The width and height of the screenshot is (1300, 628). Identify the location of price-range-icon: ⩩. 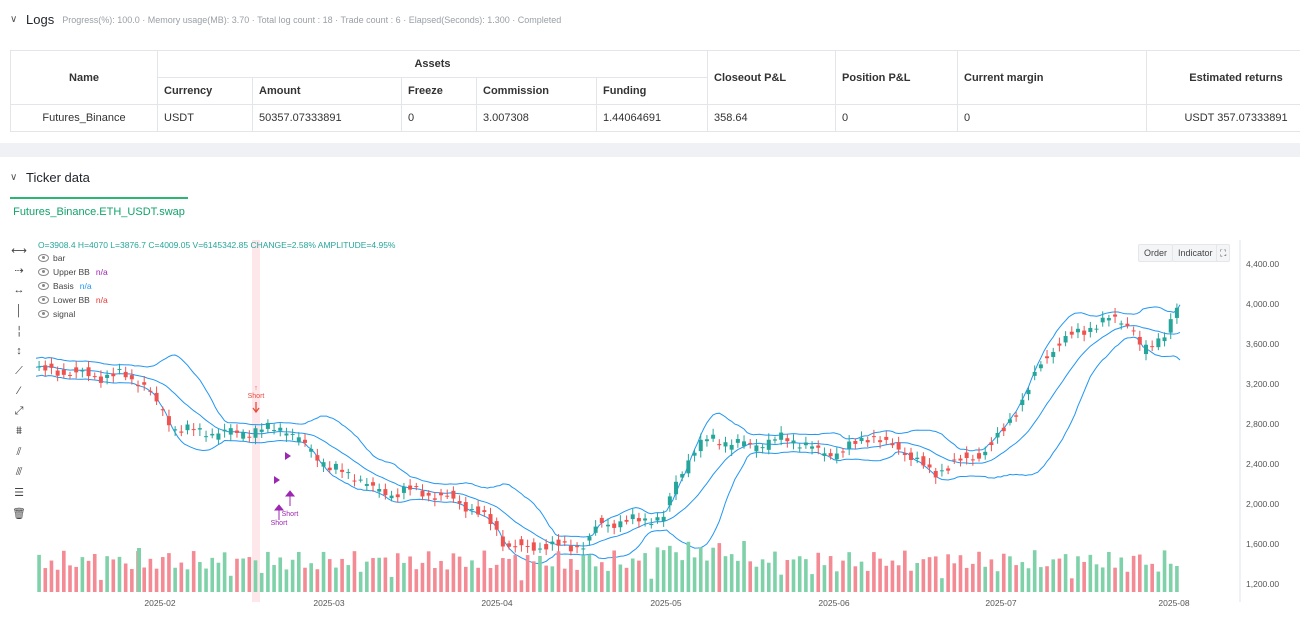
(19, 430).